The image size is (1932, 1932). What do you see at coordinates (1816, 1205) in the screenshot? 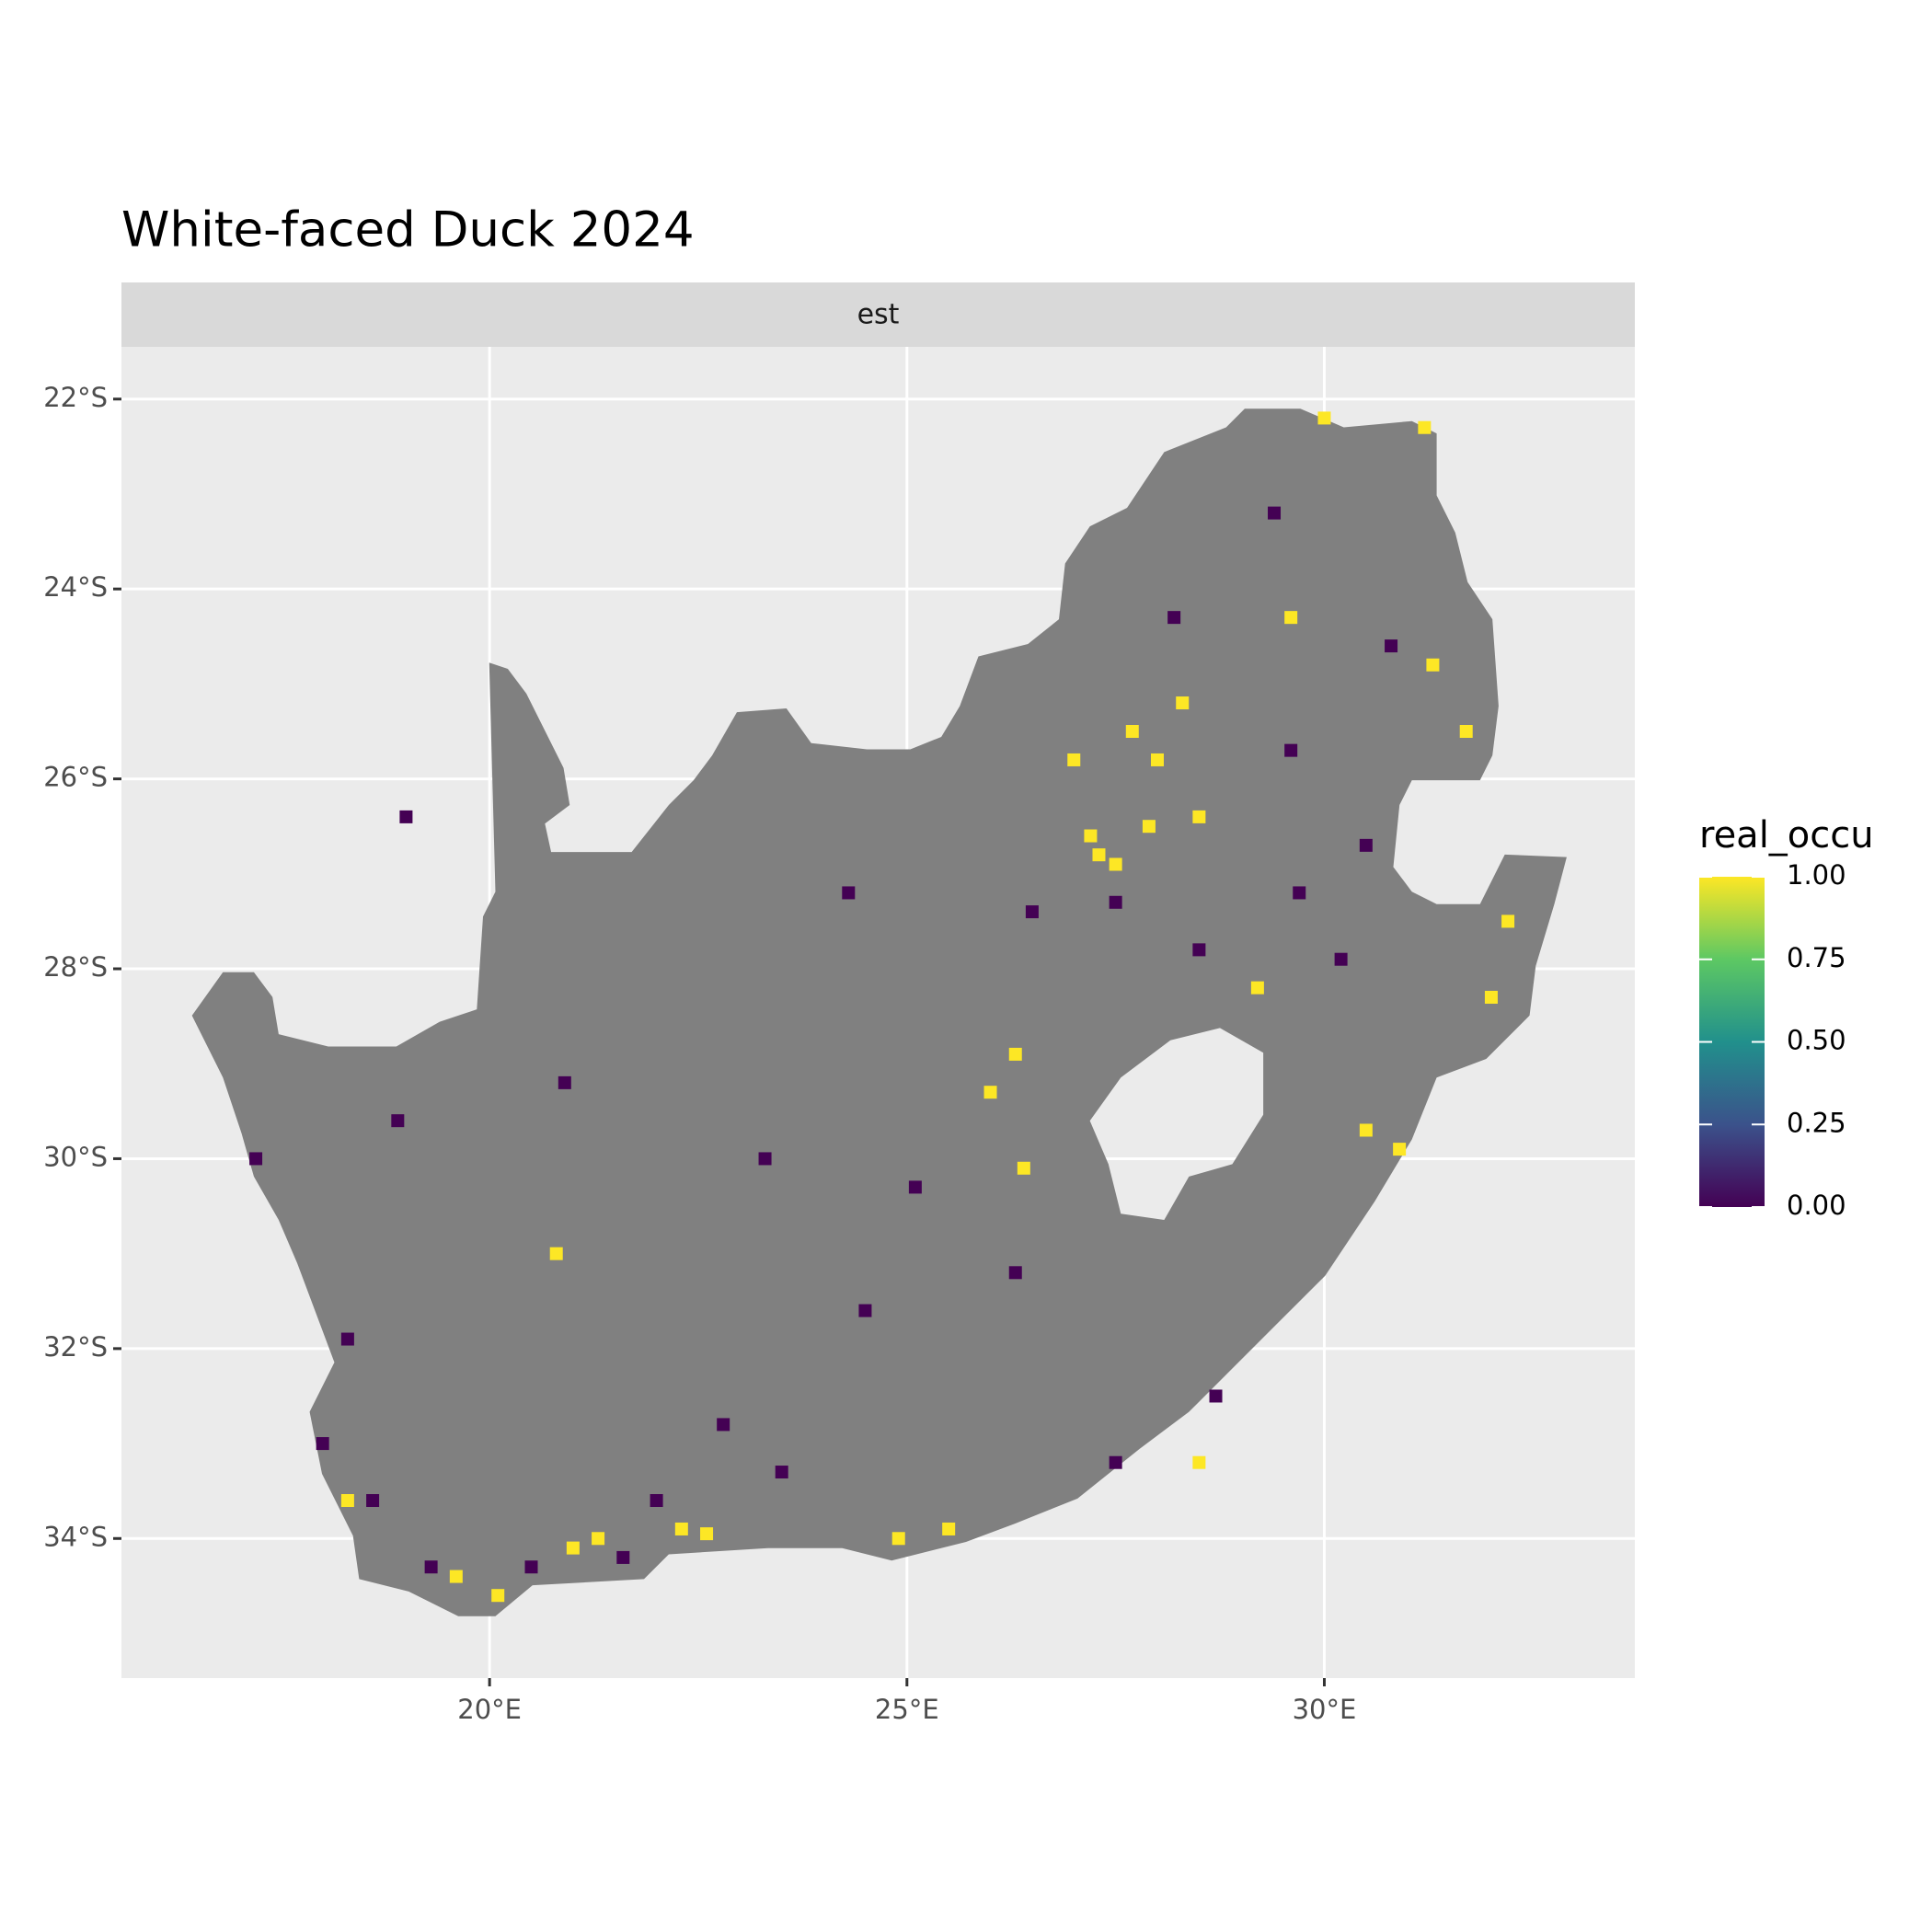
I see `legend-label: 0.00` at bounding box center [1816, 1205].